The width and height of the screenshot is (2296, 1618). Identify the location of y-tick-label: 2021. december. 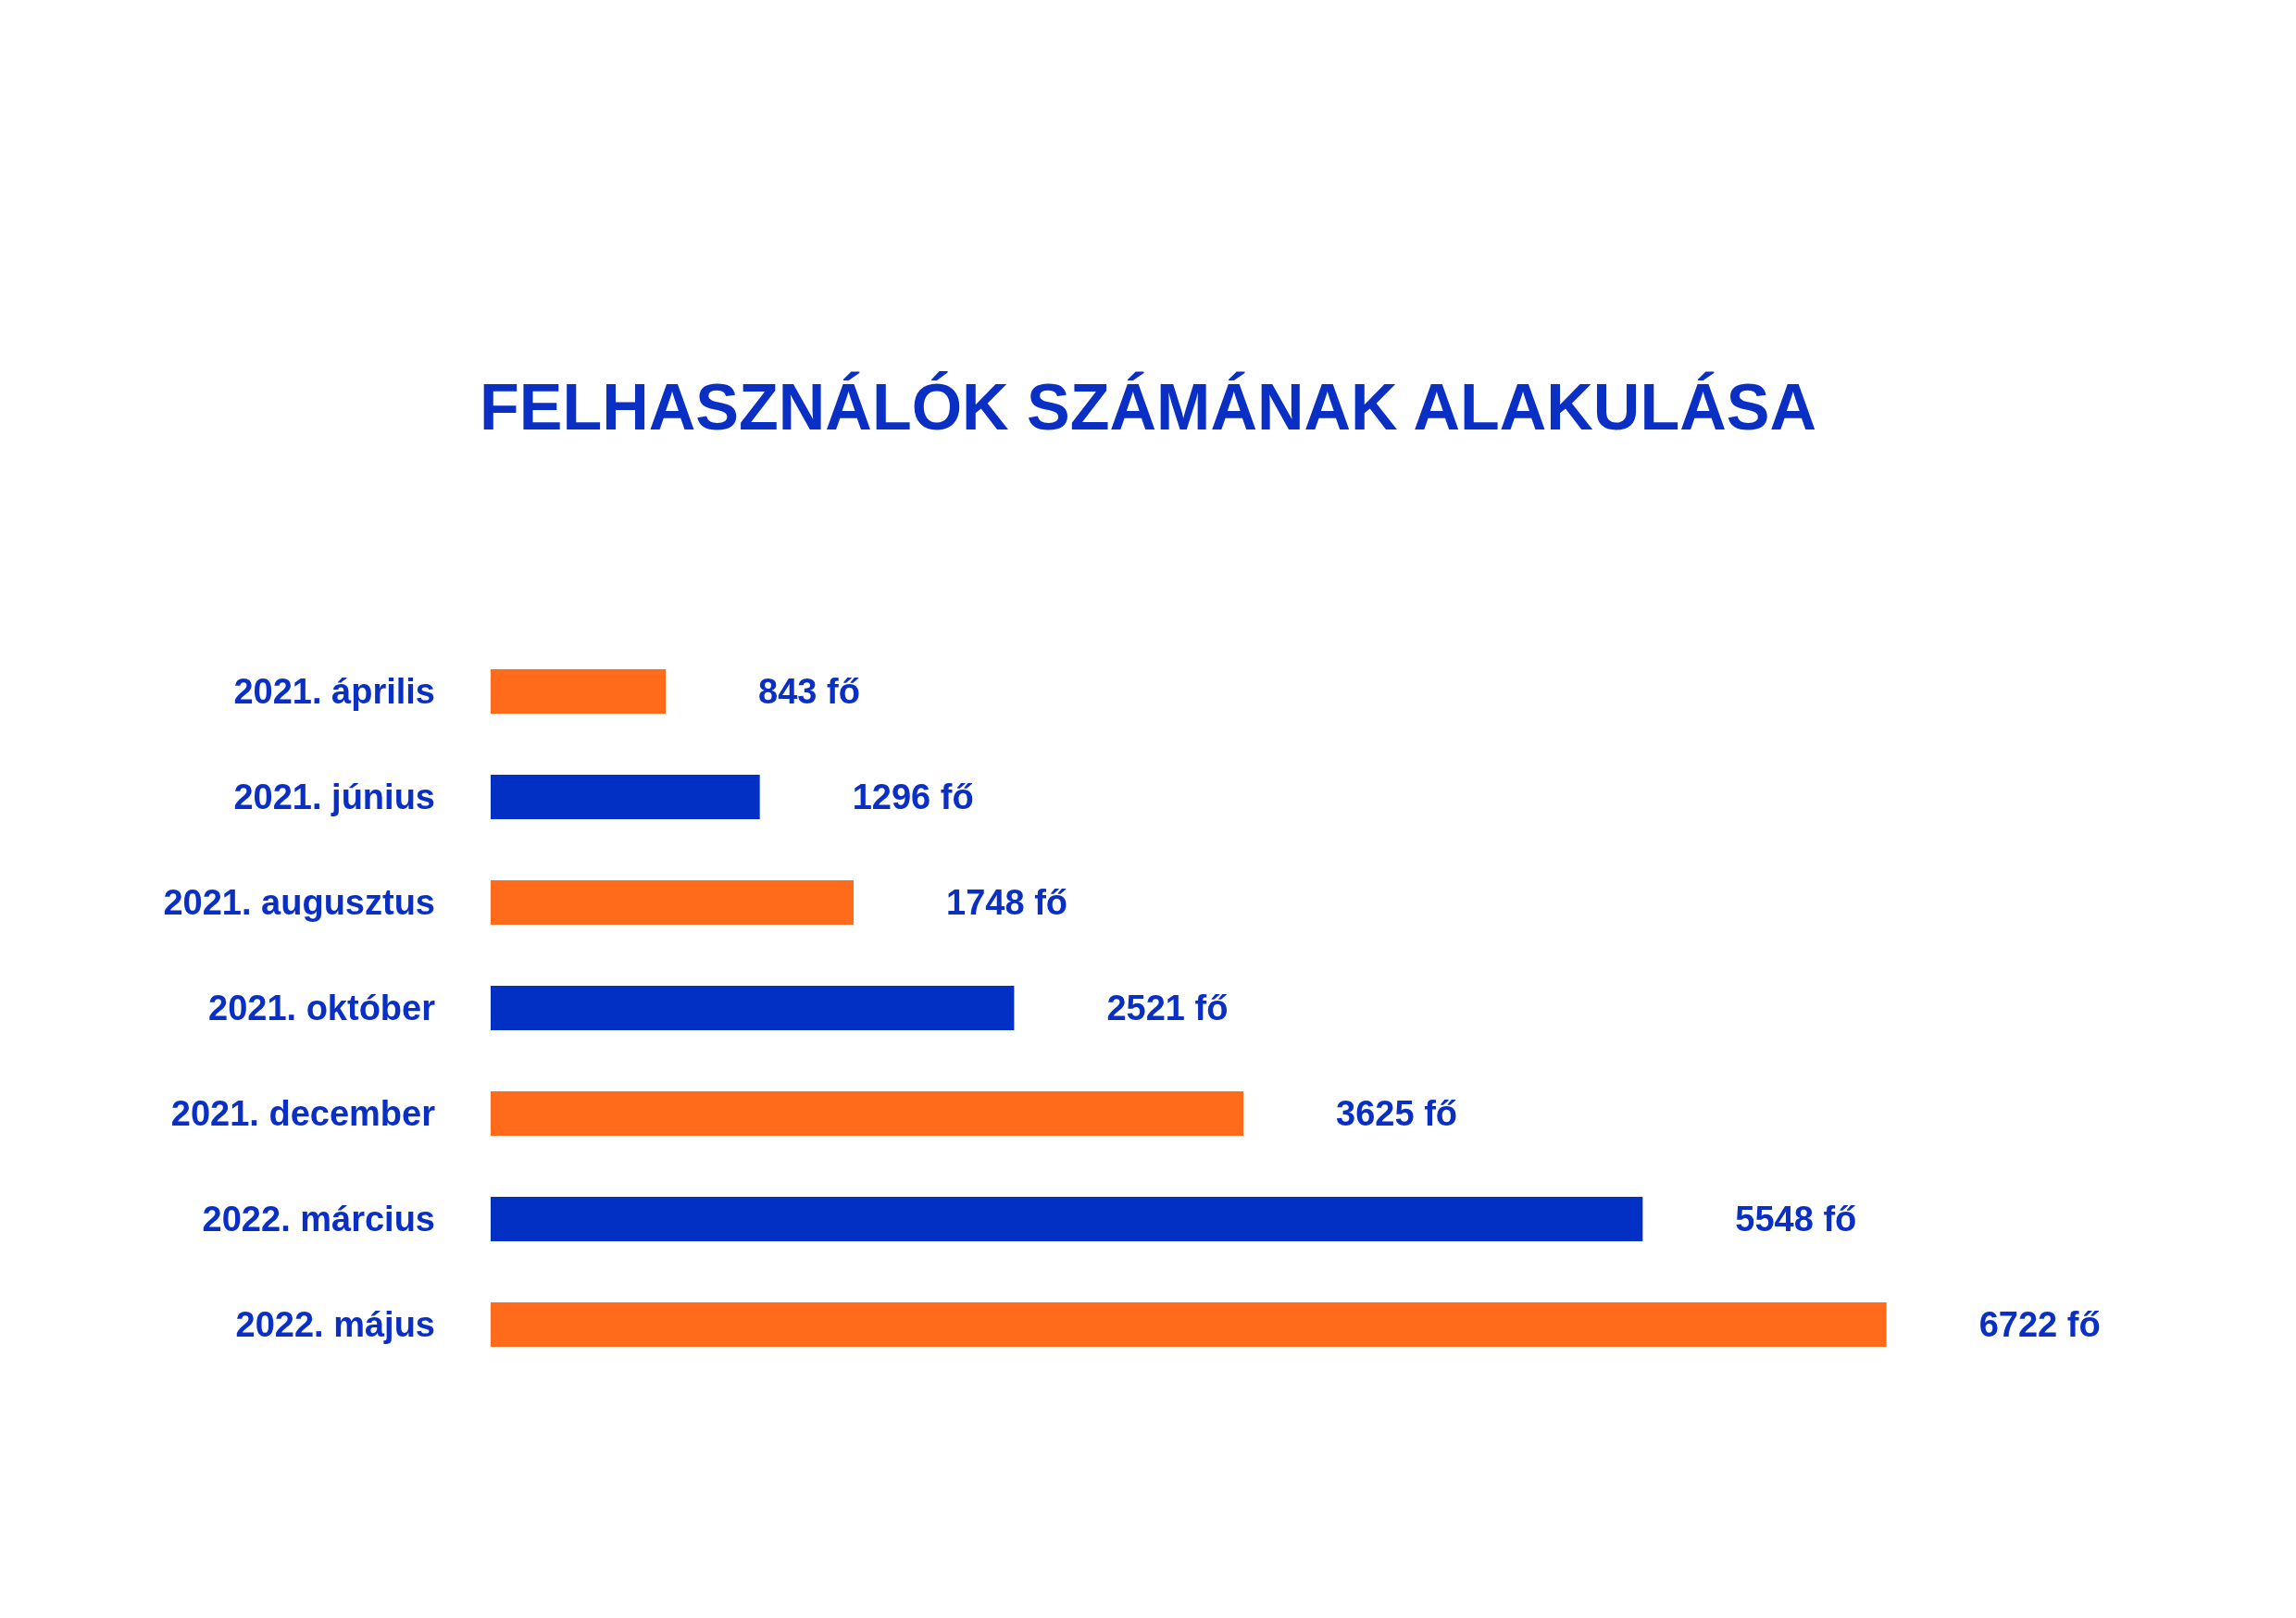
(303, 1113).